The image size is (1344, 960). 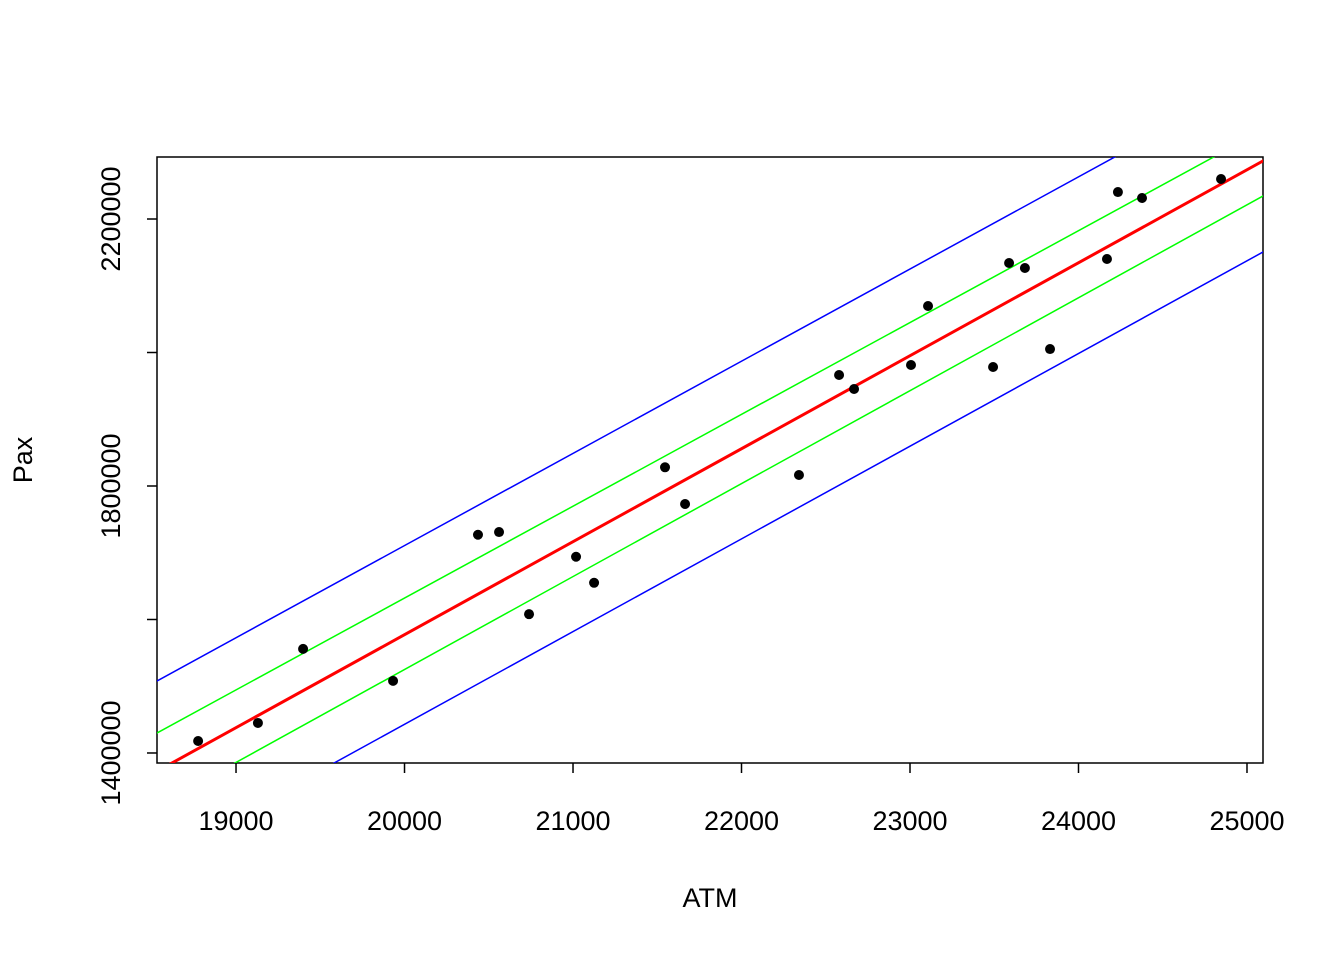 What do you see at coordinates (111, 752) in the screenshot?
I see `y-tick-label: 1400000` at bounding box center [111, 752].